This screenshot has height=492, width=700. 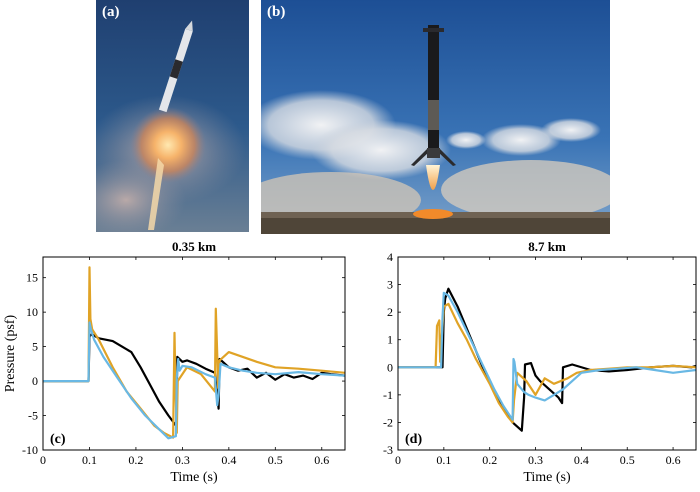 I want to click on y-tick-label: 10, so click(x=32, y=312).